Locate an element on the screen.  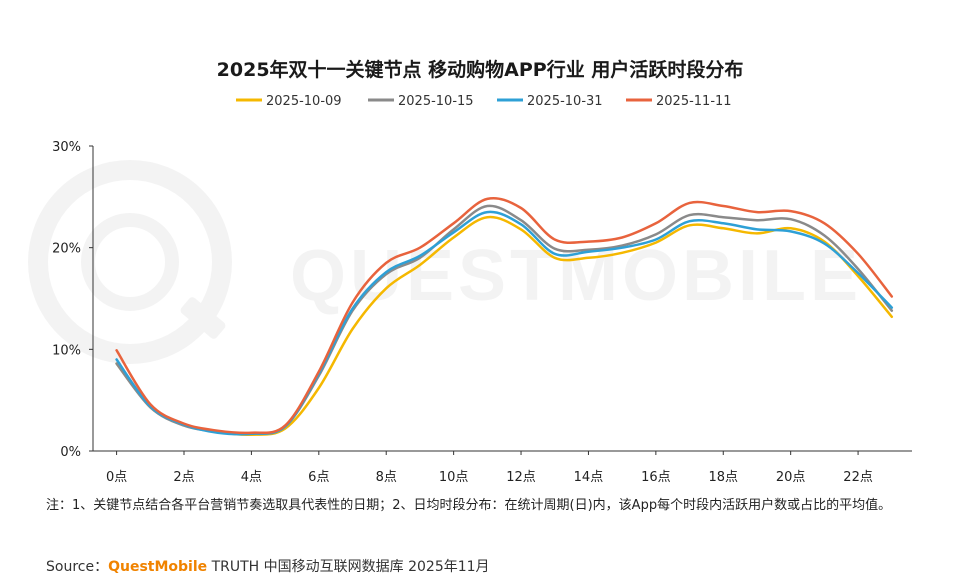
x-tick-label: 22点 is located at coordinates (858, 477).